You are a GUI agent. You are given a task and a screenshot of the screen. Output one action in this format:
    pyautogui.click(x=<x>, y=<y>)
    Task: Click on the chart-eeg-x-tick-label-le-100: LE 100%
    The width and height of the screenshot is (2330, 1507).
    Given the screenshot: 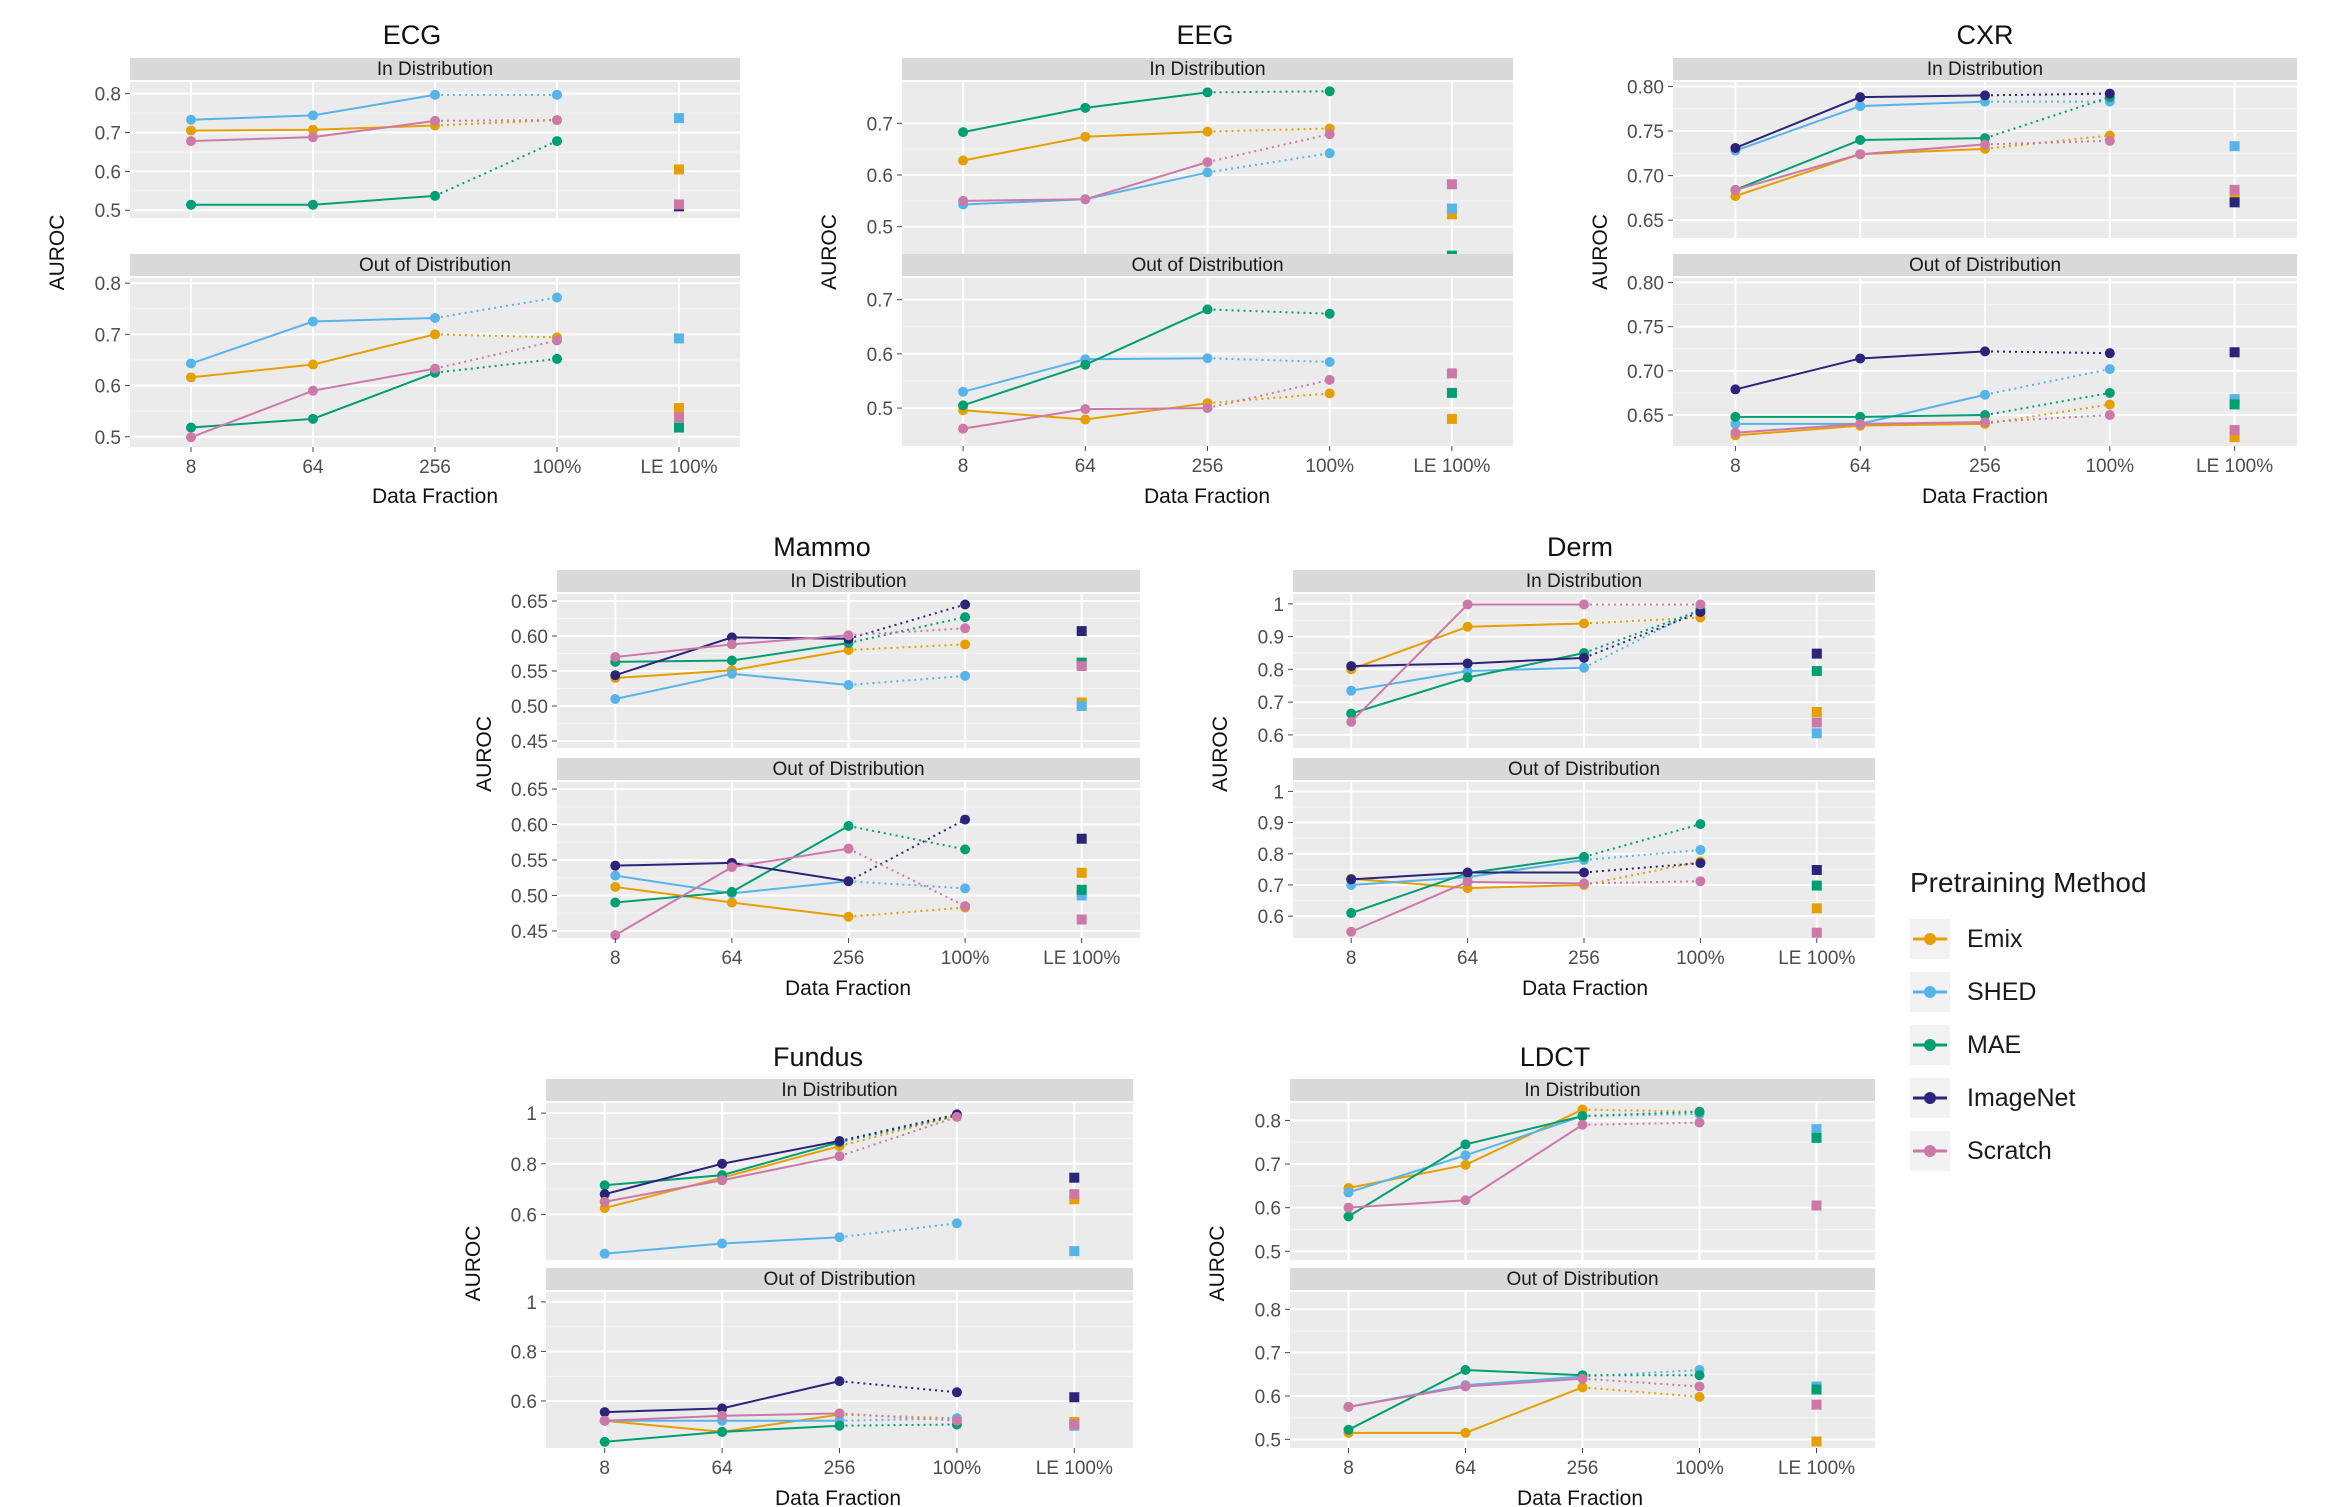 What is the action you would take?
    pyautogui.click(x=1451, y=466)
    